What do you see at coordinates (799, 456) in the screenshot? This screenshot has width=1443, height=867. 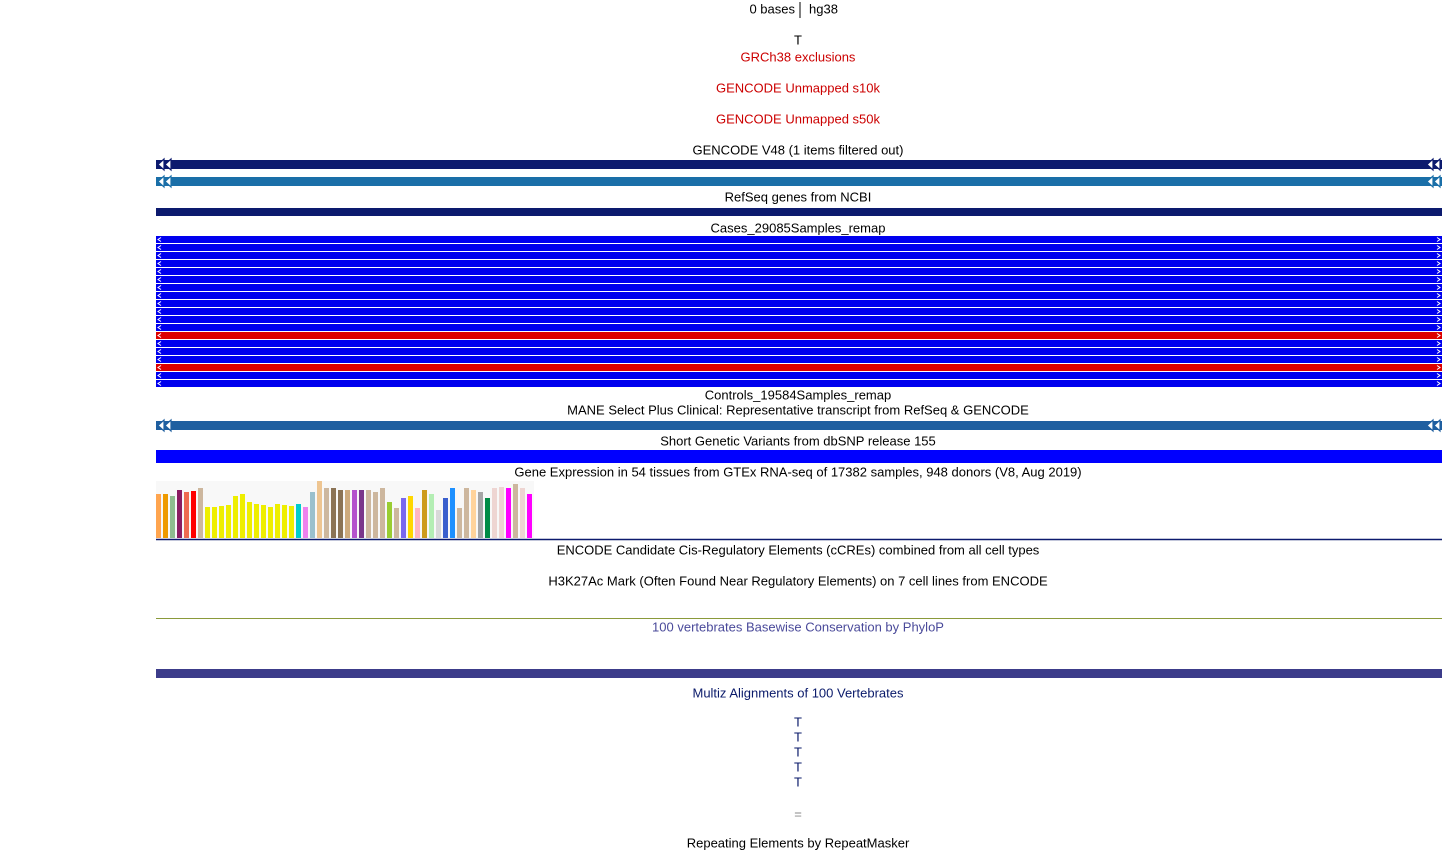 I see `dbsnp-variants` at bounding box center [799, 456].